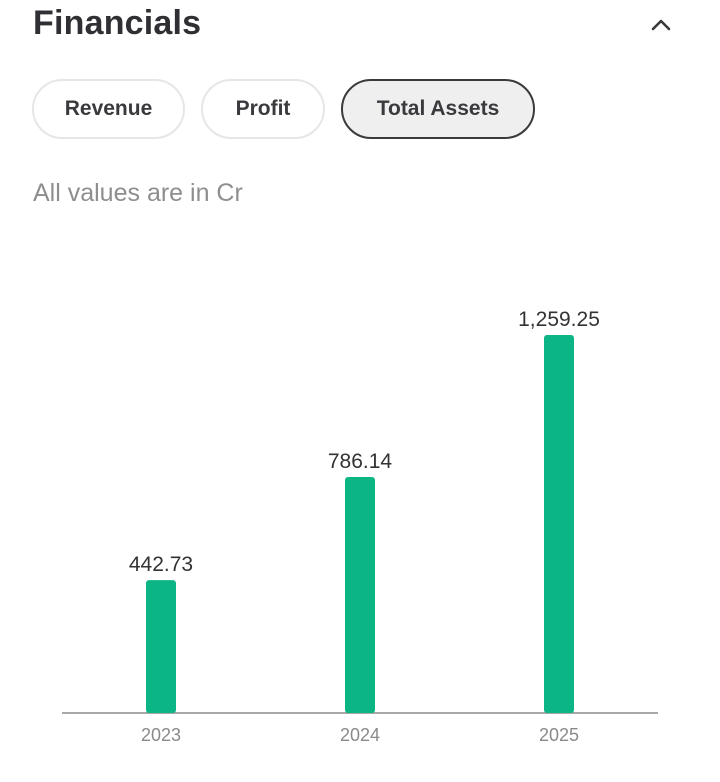 The height and width of the screenshot is (782, 720). Describe the element at coordinates (360, 461) in the screenshot. I see `bar-value-label: 786.14` at that location.